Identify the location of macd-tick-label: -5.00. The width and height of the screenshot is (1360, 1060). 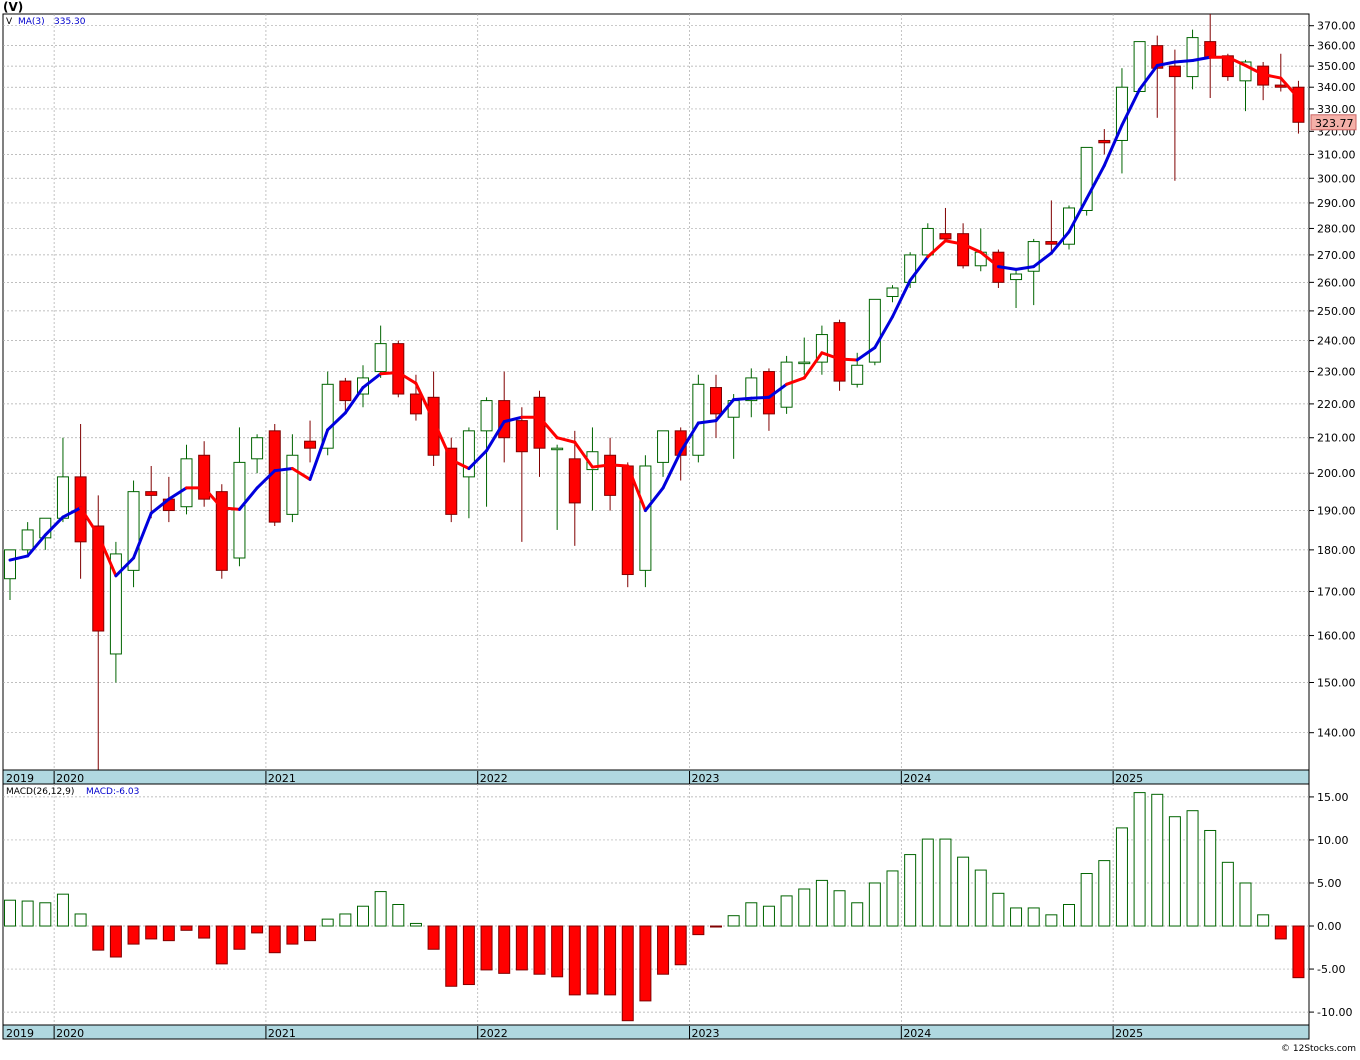
(1331, 969).